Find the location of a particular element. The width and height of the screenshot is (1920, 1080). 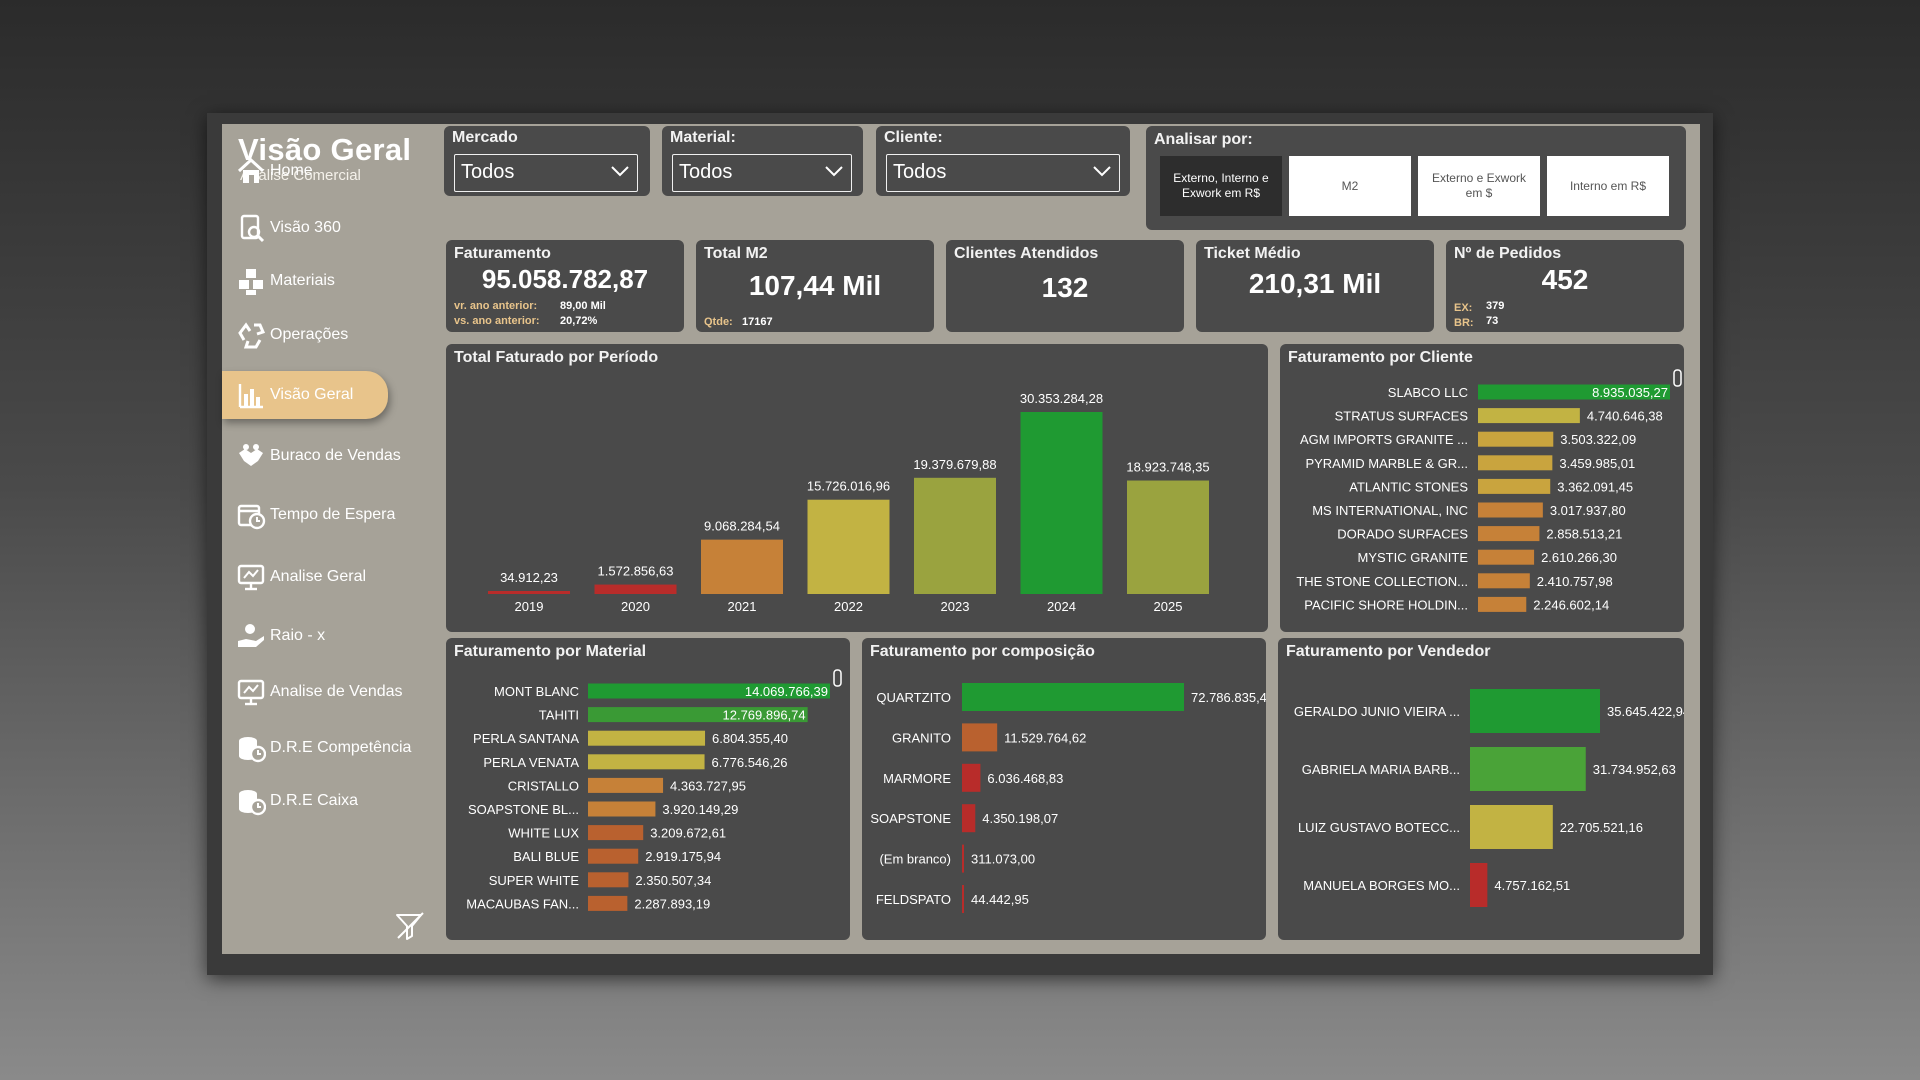

sidebar-item-d-r-e-caixa: D.R.E Caixa is located at coordinates (326, 801).